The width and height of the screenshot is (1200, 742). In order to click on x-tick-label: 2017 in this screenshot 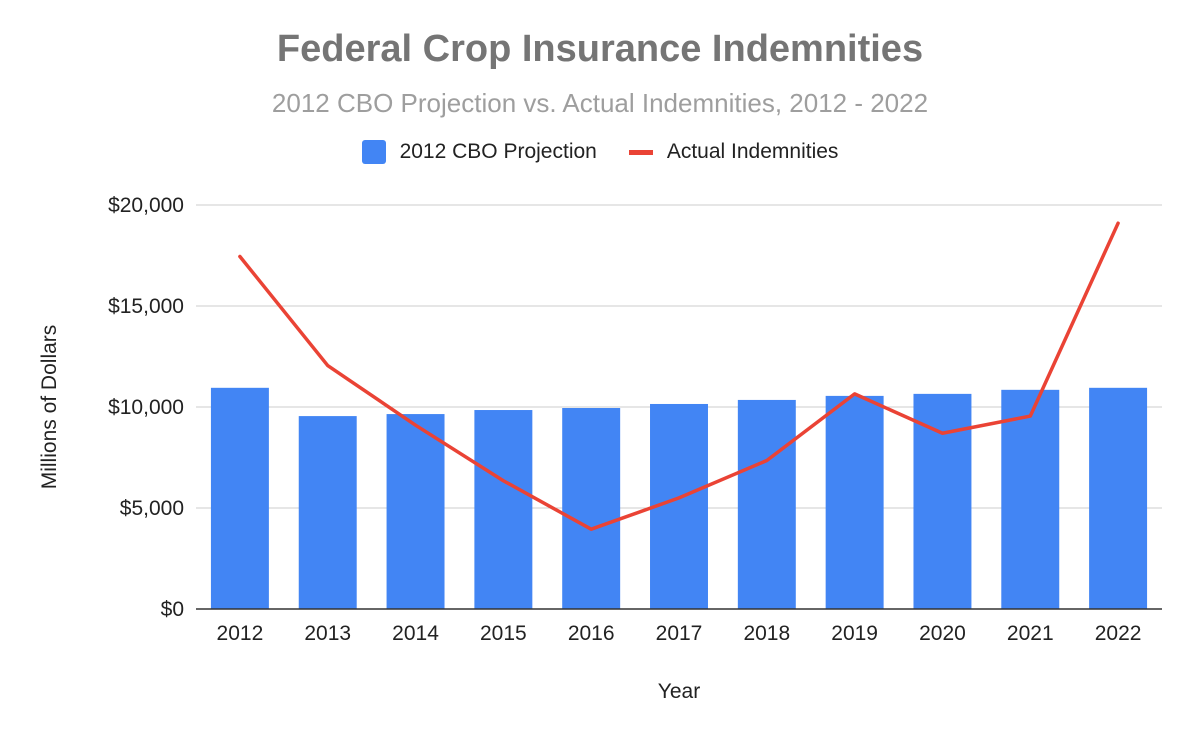, I will do `click(679, 633)`.